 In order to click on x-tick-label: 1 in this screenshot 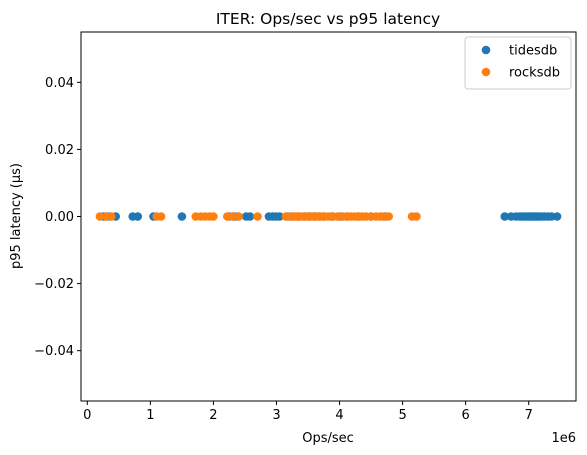, I will do `click(150, 415)`.